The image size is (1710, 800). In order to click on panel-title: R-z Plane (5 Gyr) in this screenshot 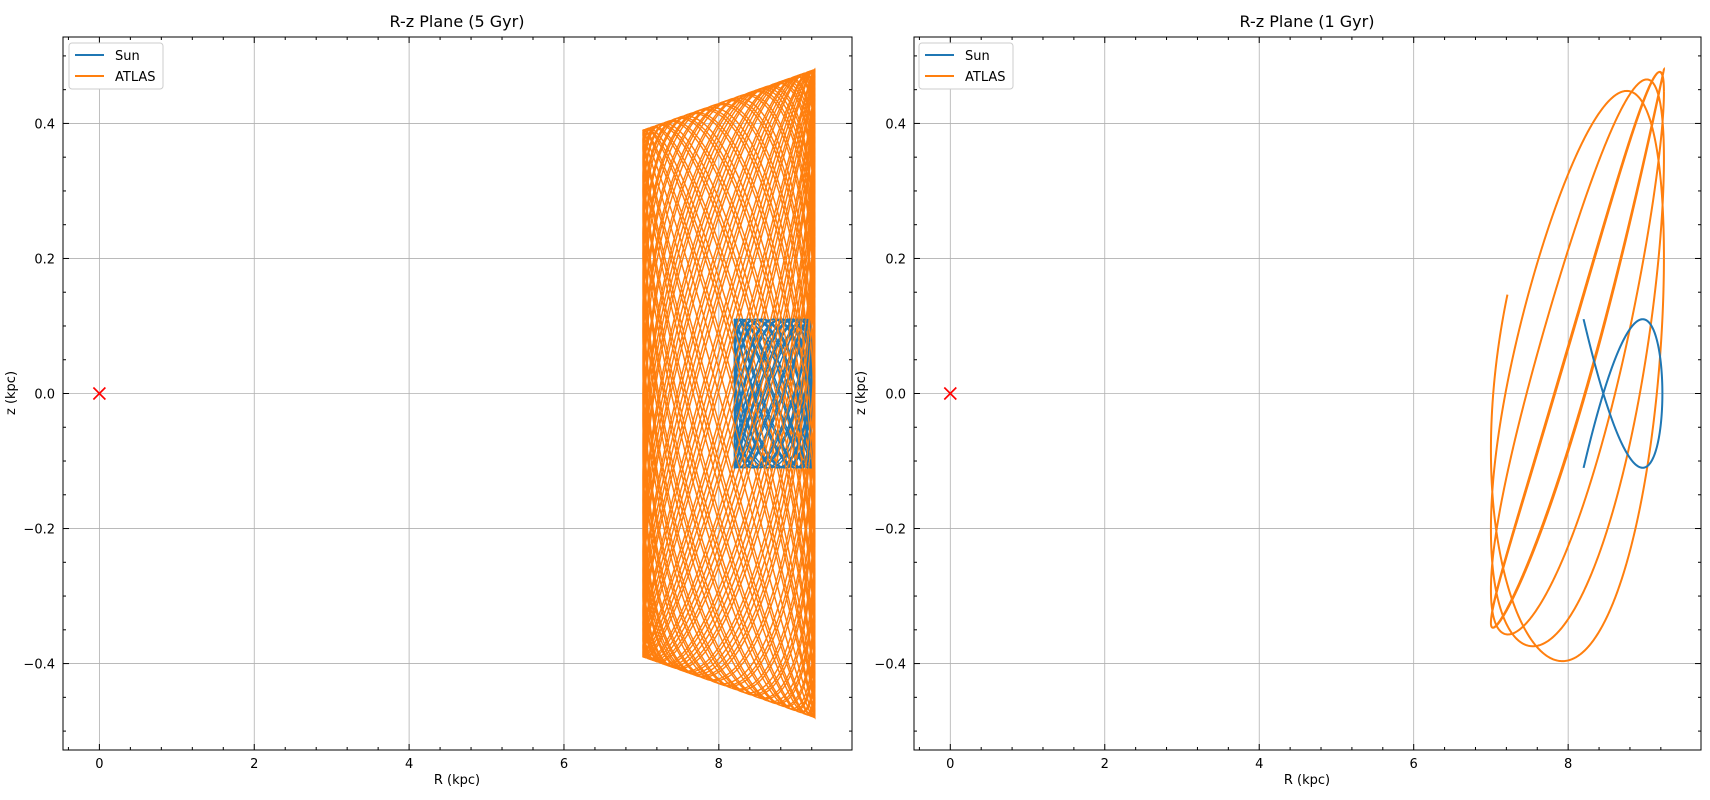, I will do `click(457, 21)`.